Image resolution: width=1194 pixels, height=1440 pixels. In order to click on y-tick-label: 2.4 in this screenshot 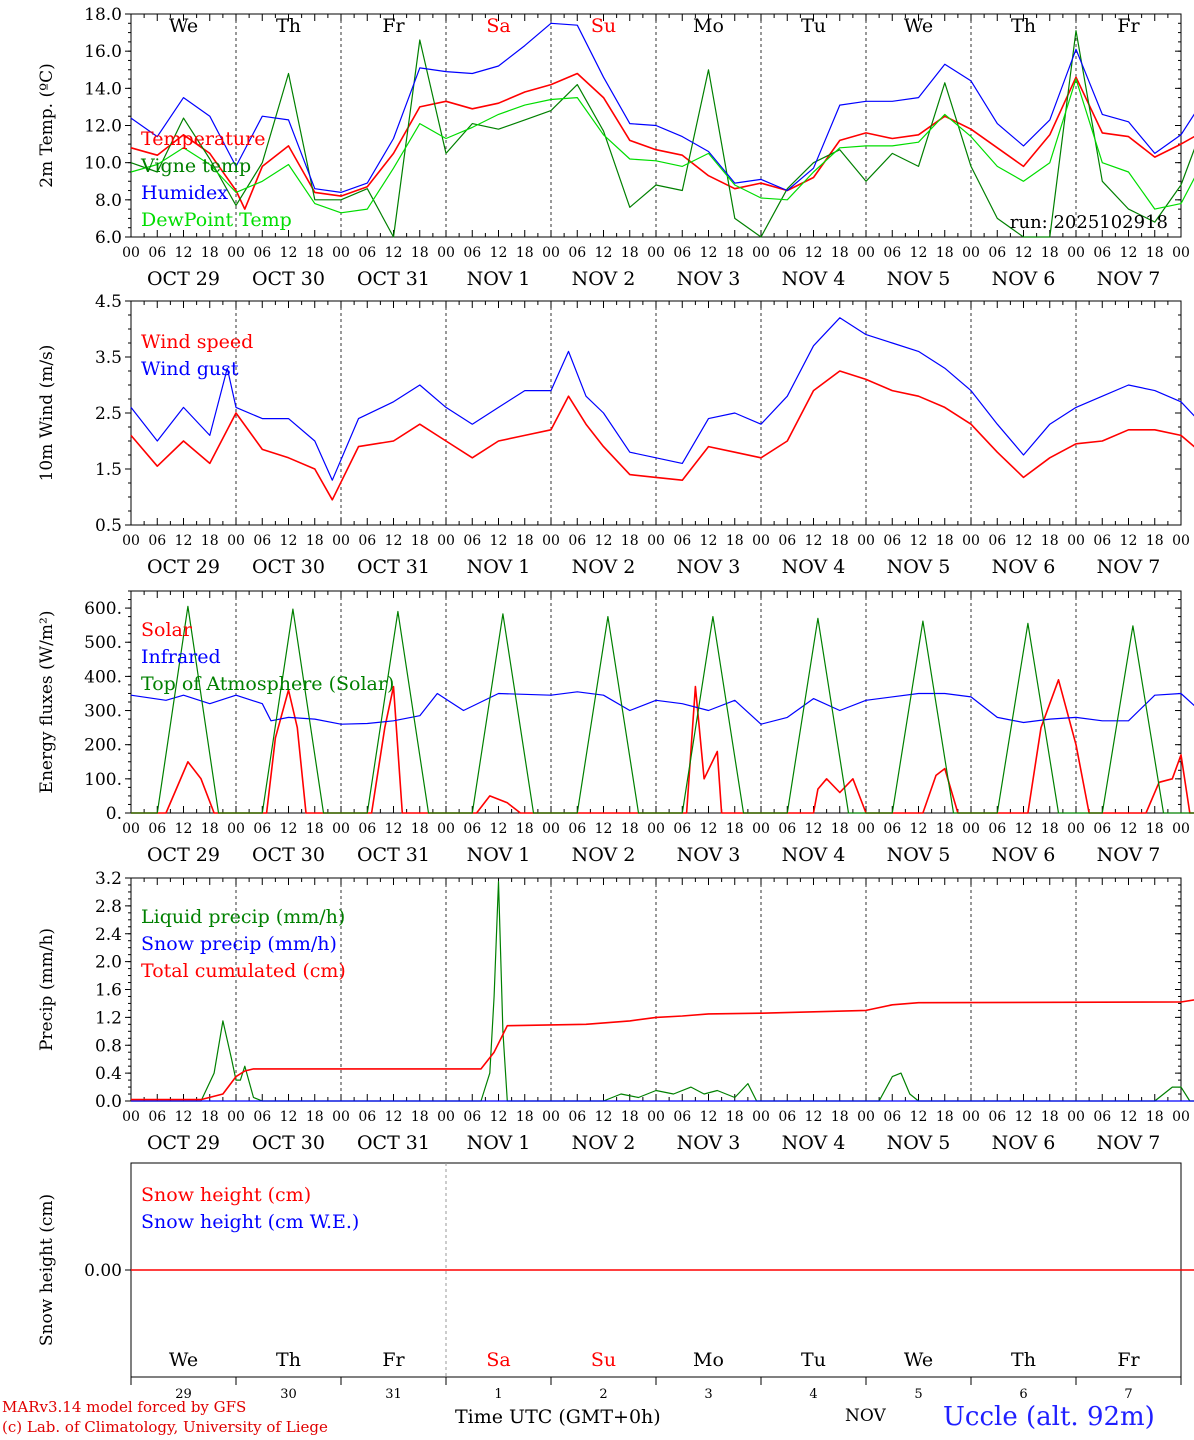, I will do `click(108, 935)`.